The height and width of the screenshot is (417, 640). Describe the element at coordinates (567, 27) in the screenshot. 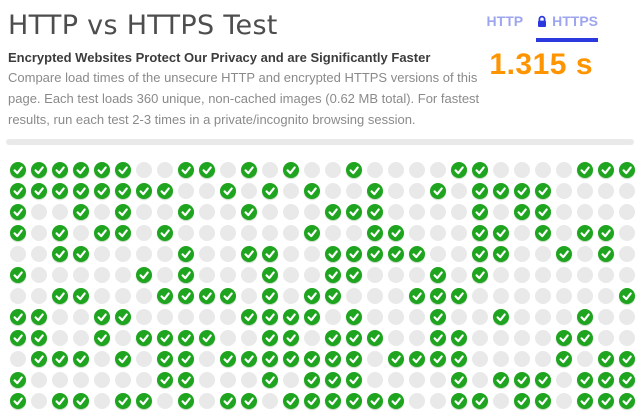

I see `tab-https: HTTPS` at that location.